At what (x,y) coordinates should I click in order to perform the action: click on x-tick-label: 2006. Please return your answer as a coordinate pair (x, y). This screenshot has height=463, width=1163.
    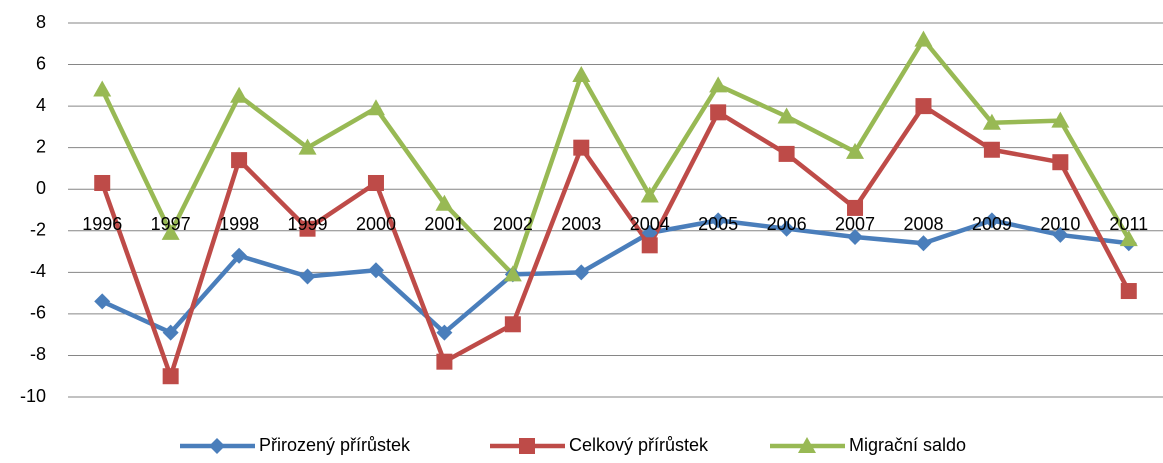
    Looking at the image, I should click on (787, 224).